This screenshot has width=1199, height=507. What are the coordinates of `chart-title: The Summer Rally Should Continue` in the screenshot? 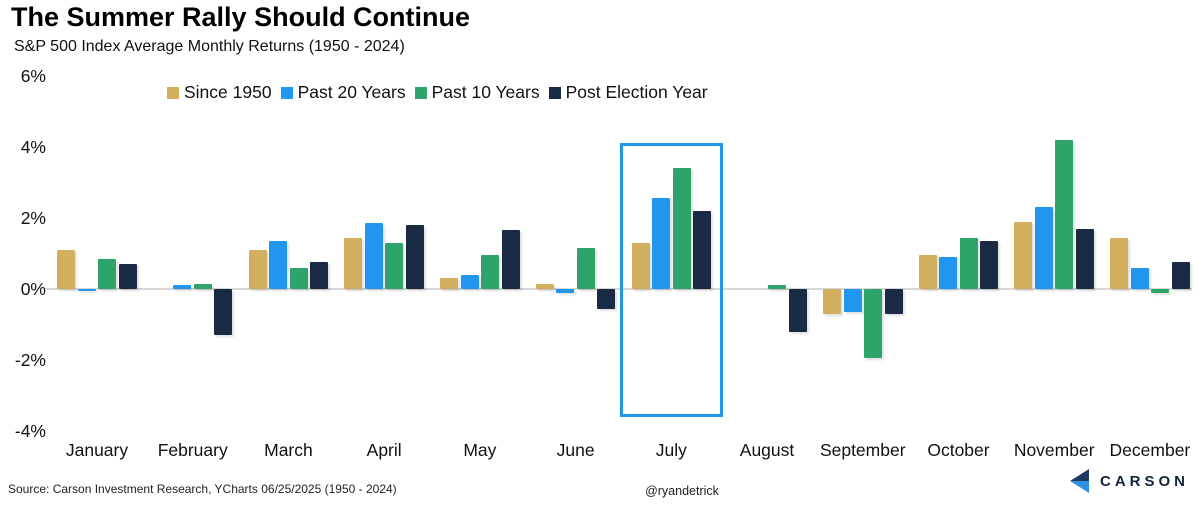 It's located at (241, 17).